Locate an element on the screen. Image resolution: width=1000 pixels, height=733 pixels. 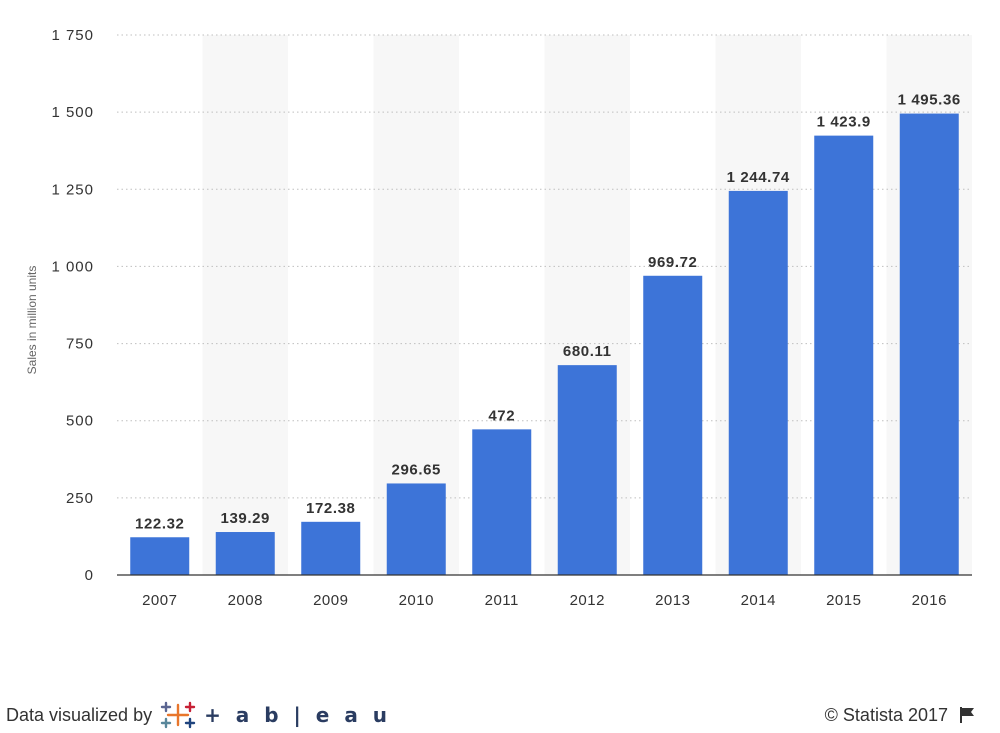
tableau-logo-icon is located at coordinates (178, 715).